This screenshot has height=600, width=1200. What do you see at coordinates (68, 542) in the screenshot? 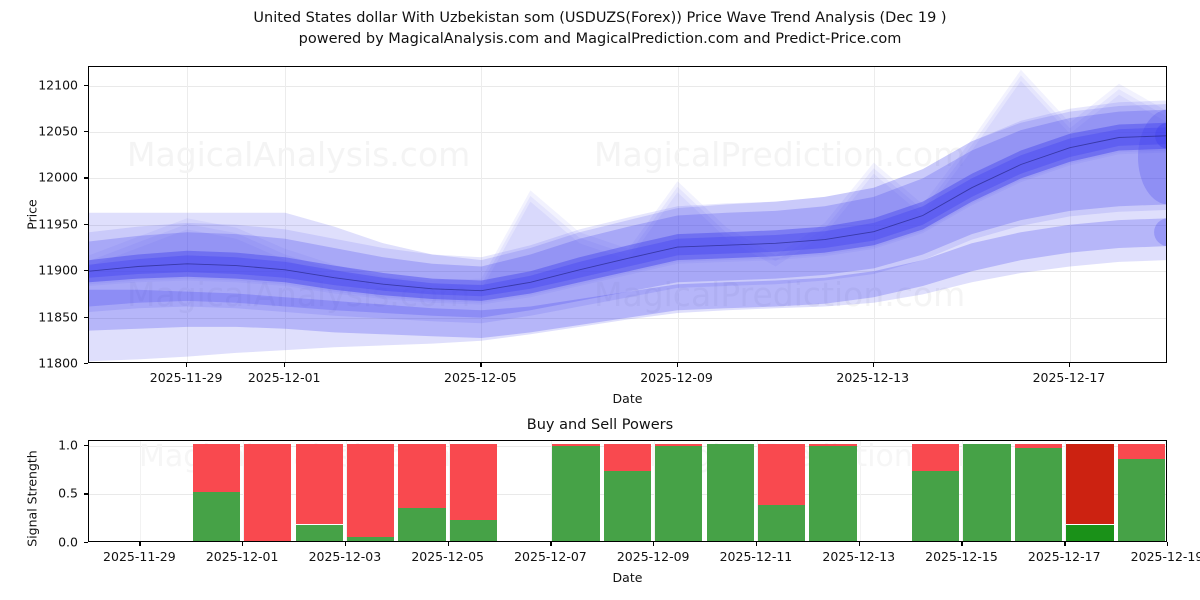
I see `bar-y-tick-label: 0.0` at bounding box center [68, 542].